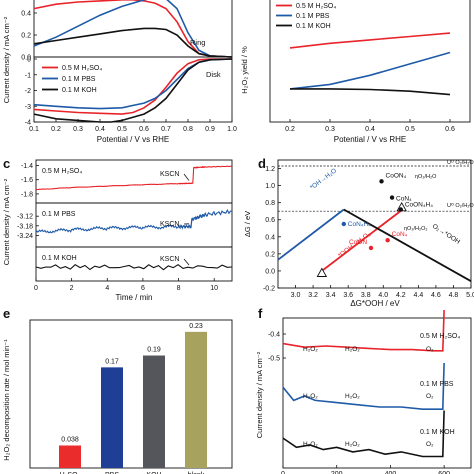 The width and height of the screenshot is (474, 474). What do you see at coordinates (154, 350) in the screenshot?
I see `e-bar-label: 0.19` at bounding box center [154, 350].